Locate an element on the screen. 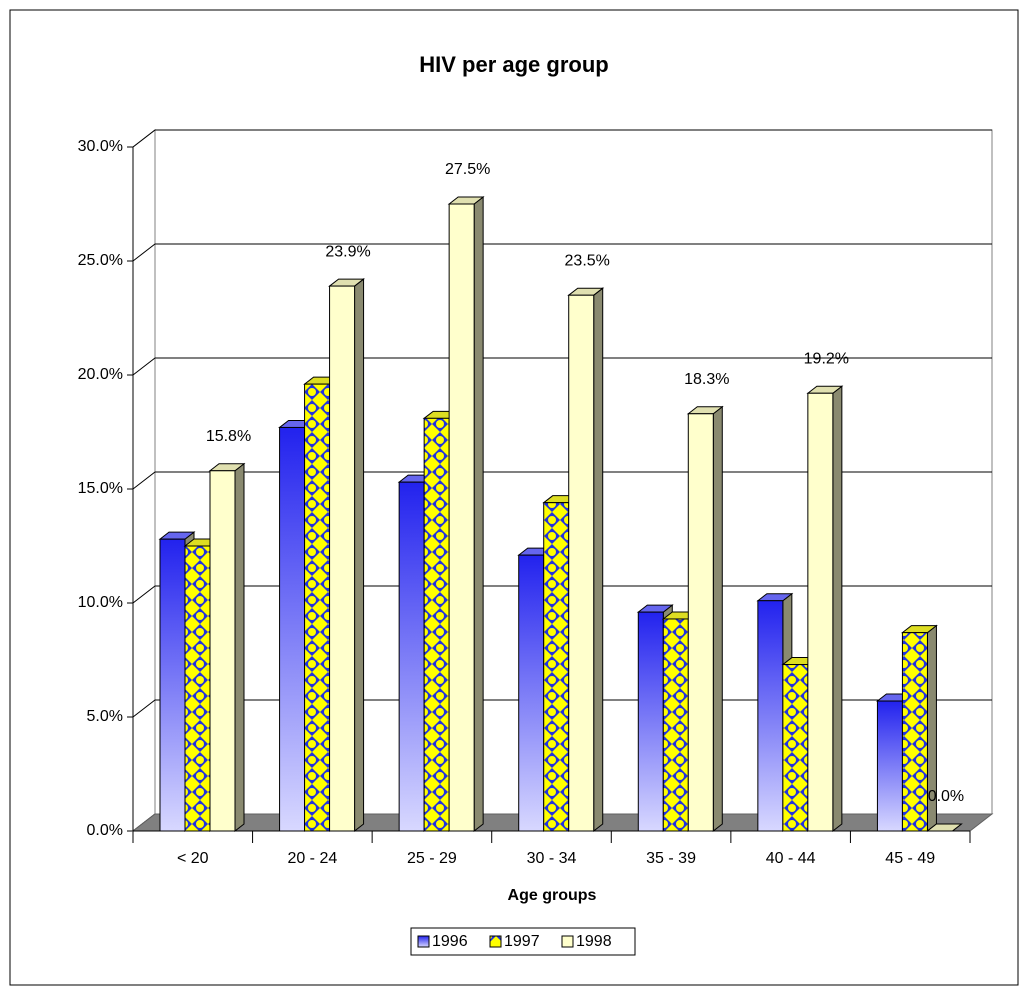  y-tick-label: 25.0% is located at coordinates (100, 260).